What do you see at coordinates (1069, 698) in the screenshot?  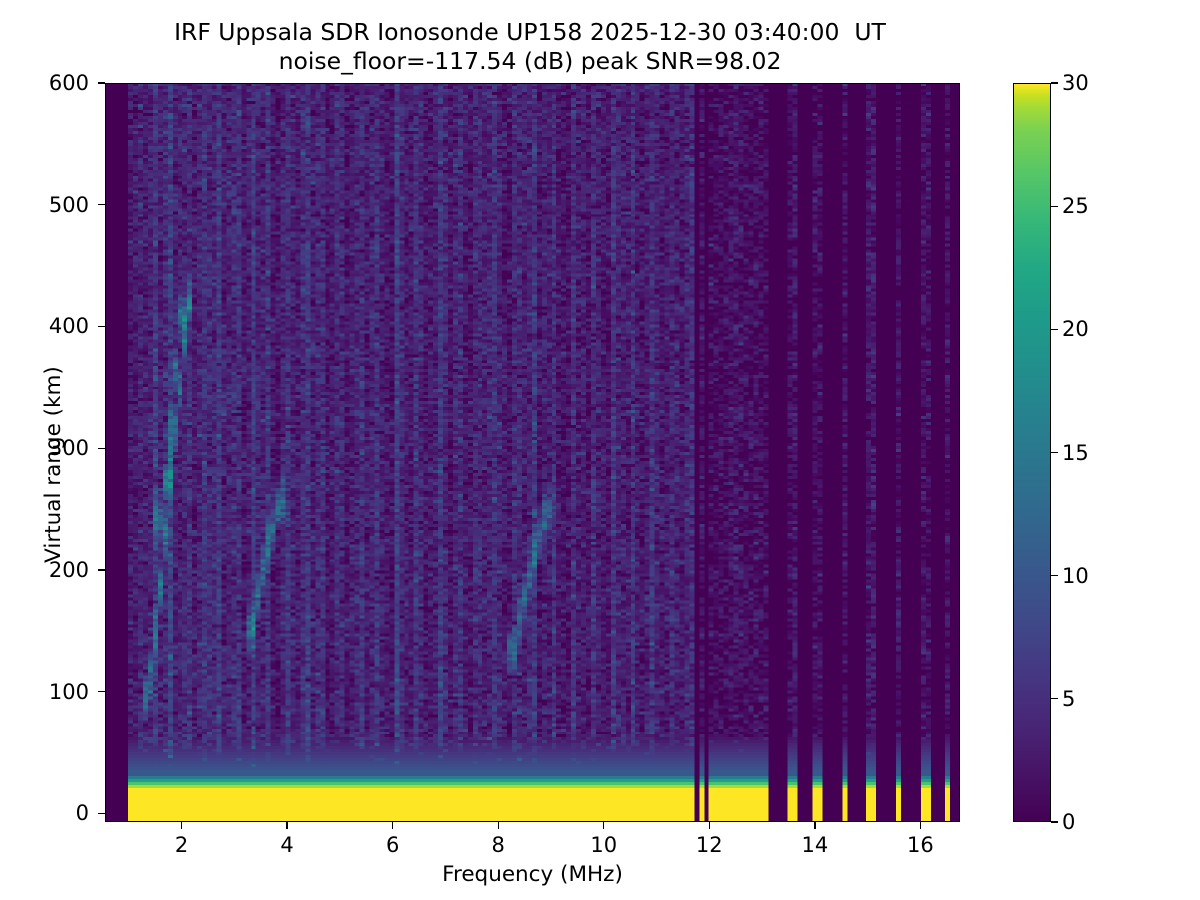 I see `colorbar-tick-label: 5` at bounding box center [1069, 698].